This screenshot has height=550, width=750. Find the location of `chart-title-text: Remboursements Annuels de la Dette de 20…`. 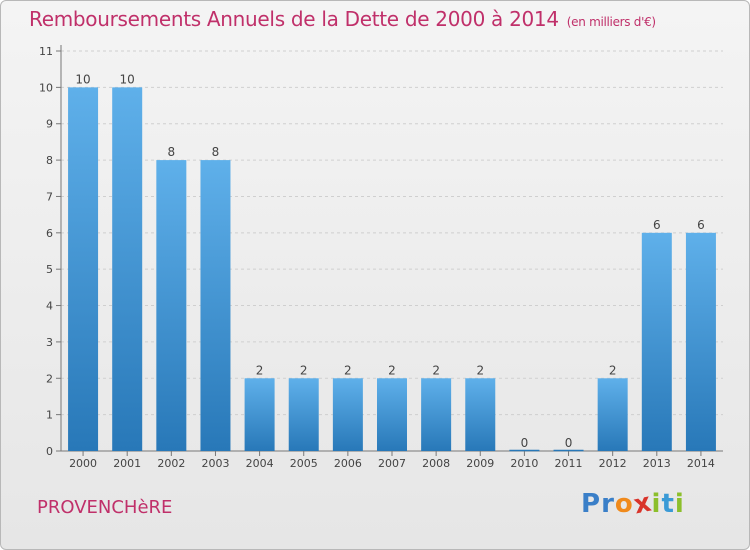

chart-title-text: Remboursements Annuels de la Dette de 20… is located at coordinates (294, 19).